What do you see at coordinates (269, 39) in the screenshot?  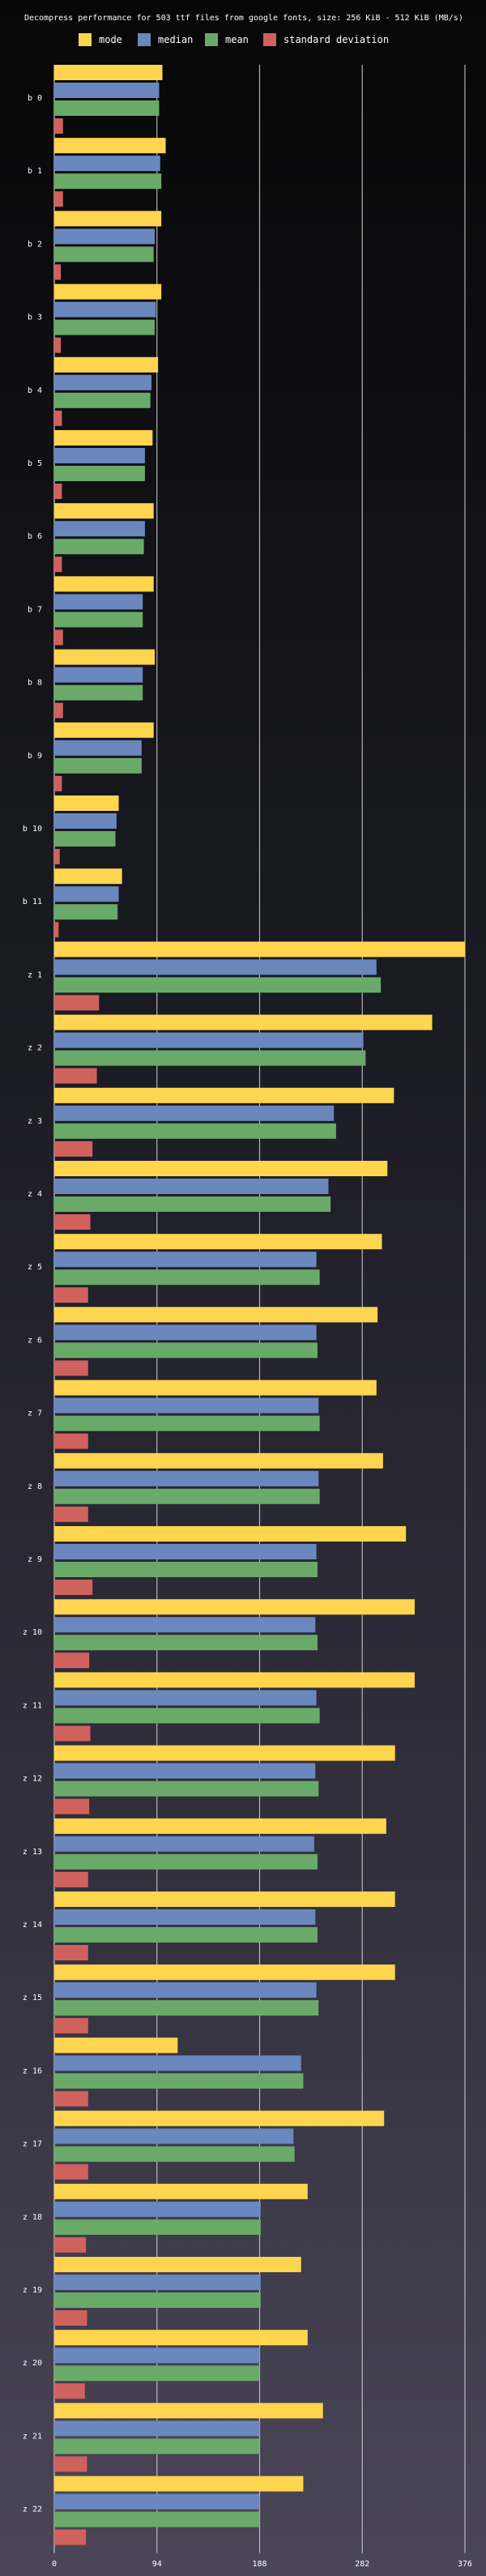 I see `legend-swatch-standard-deviation` at bounding box center [269, 39].